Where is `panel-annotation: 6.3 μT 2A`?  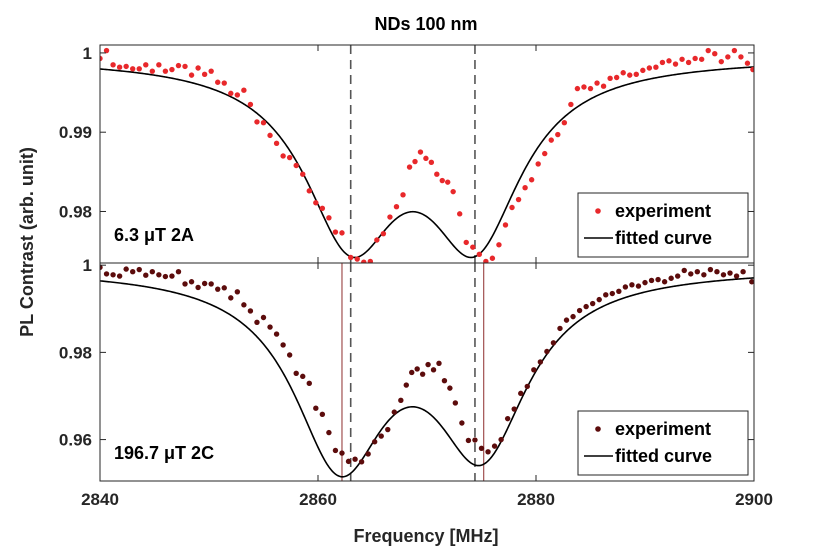 panel-annotation: 6.3 μT 2A is located at coordinates (154, 235).